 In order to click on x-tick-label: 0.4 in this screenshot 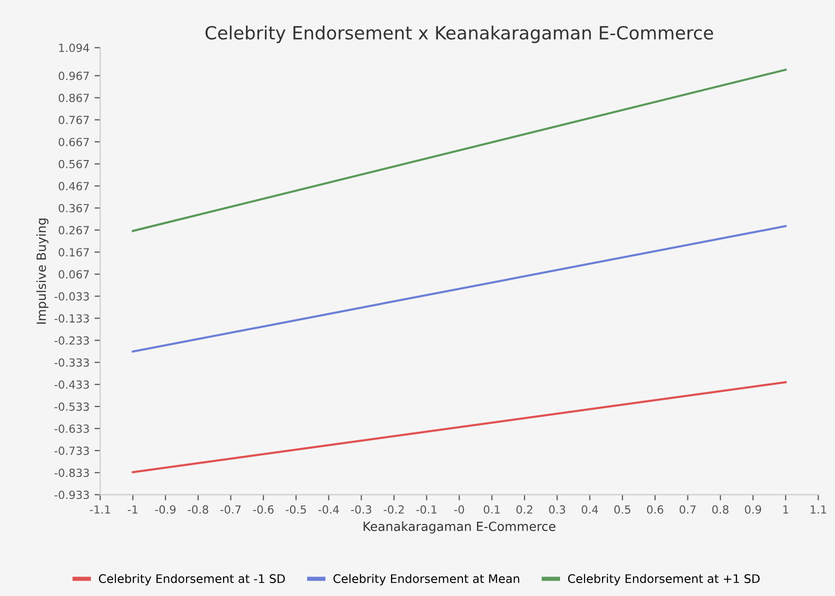, I will do `click(590, 509)`.